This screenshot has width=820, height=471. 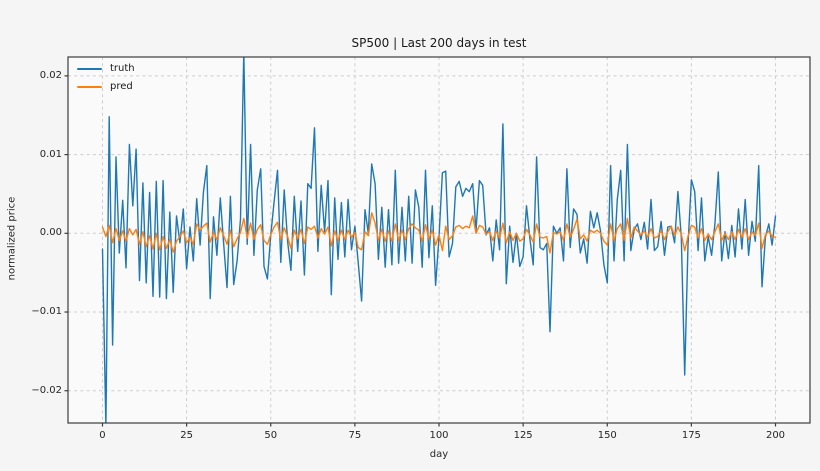 What do you see at coordinates (186, 435) in the screenshot?
I see `x-tick-label: 25` at bounding box center [186, 435].